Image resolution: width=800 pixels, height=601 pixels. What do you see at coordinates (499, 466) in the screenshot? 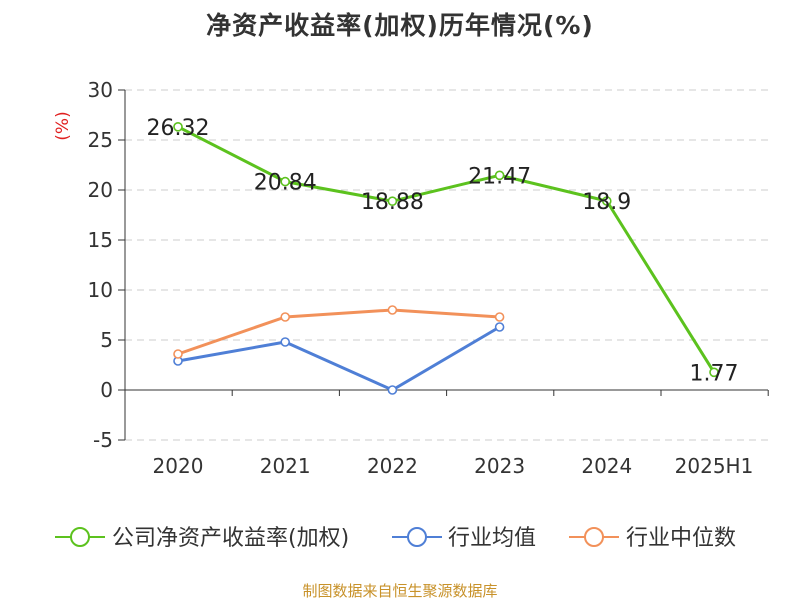
I see `x-tick-label: 2023` at bounding box center [499, 466].